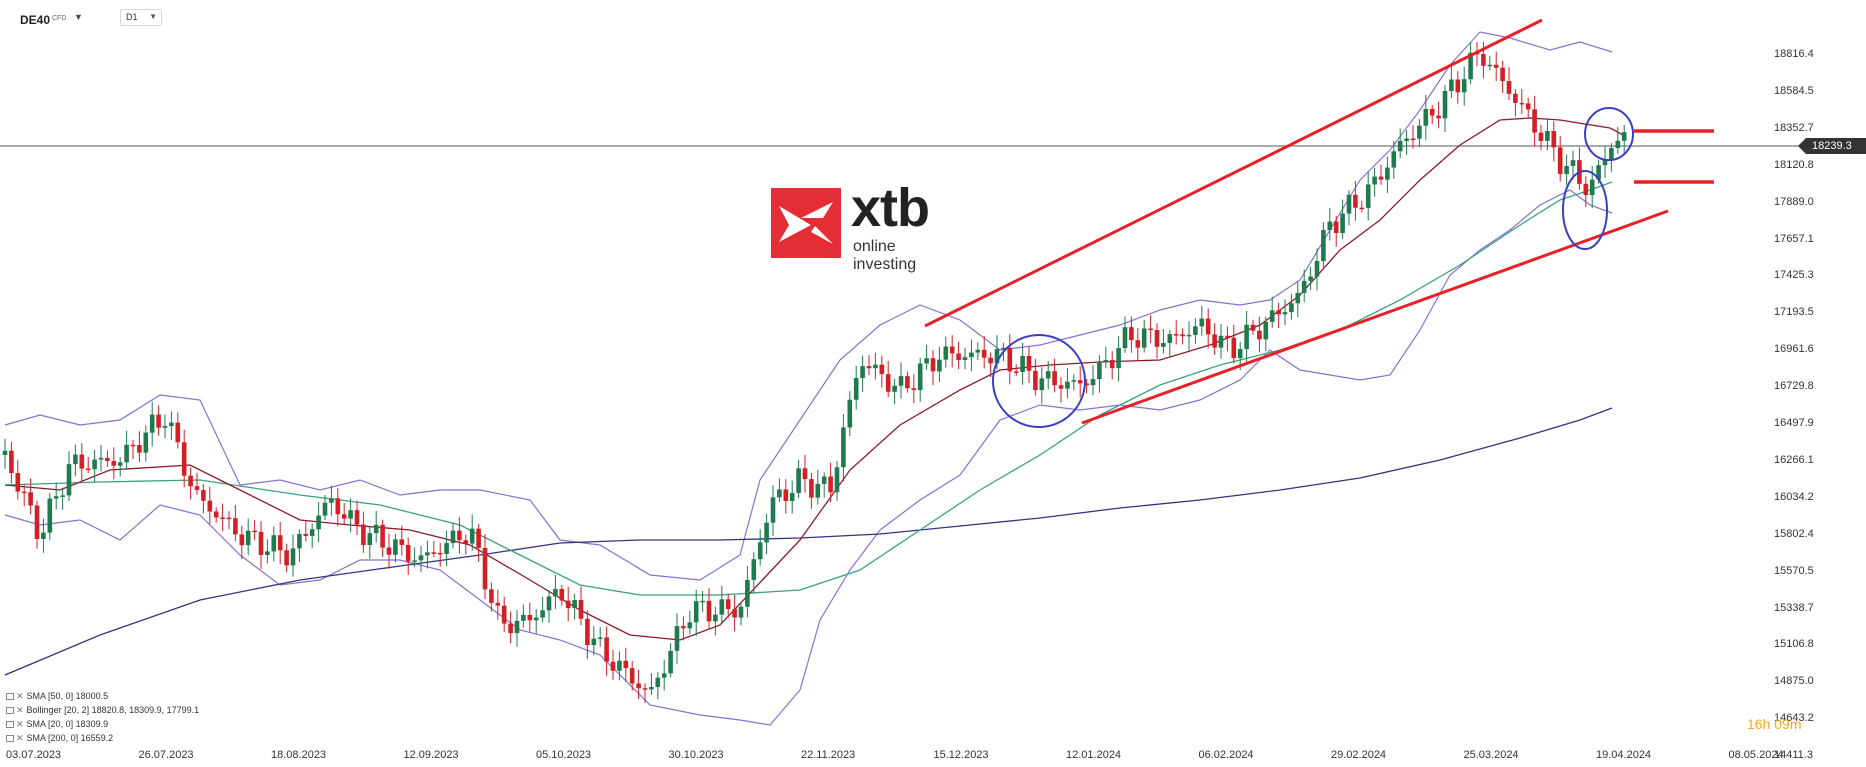 This screenshot has height=767, width=1866. Describe the element at coordinates (141, 17) in the screenshot. I see `timeframe-select: D1 ▼` at that location.